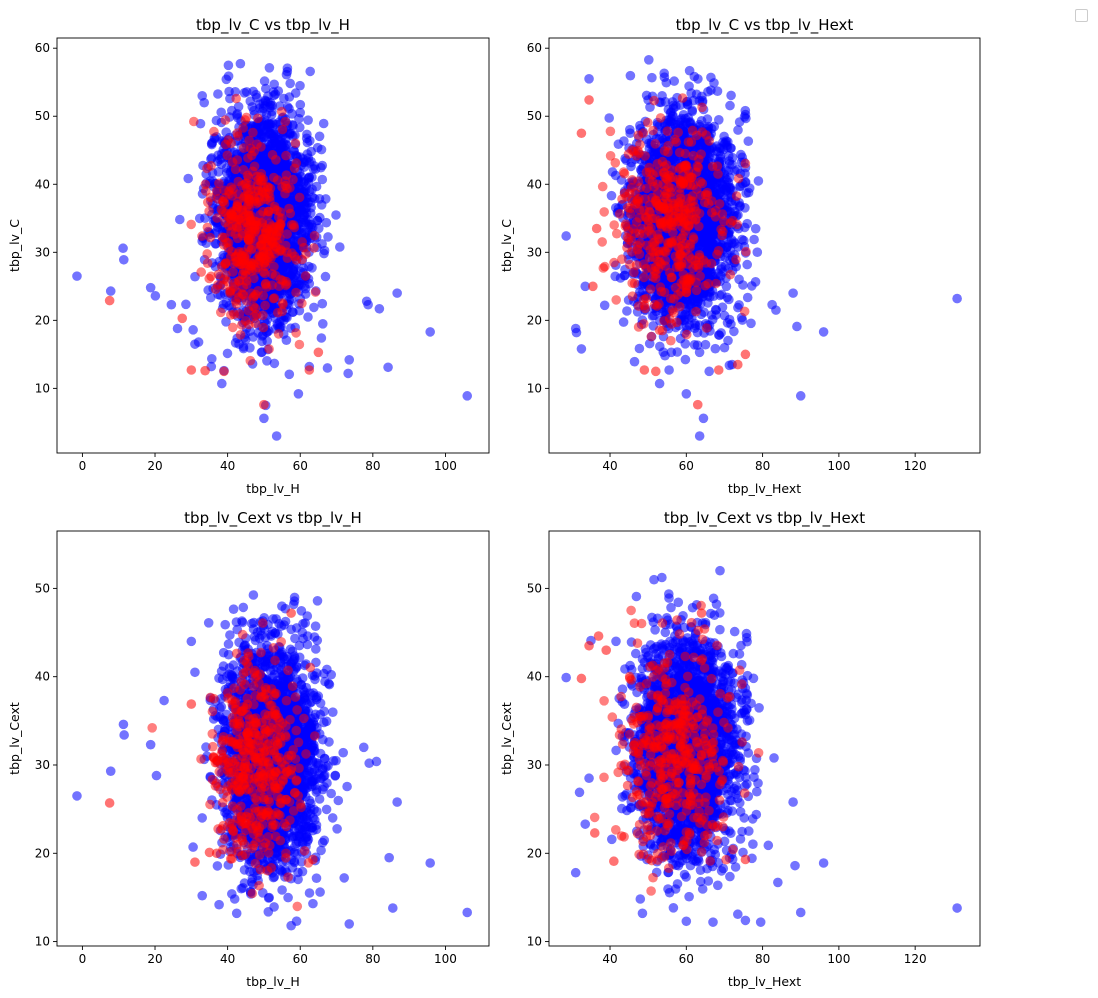  Describe the element at coordinates (761, 248) in the screenshot. I see `data-points` at that location.